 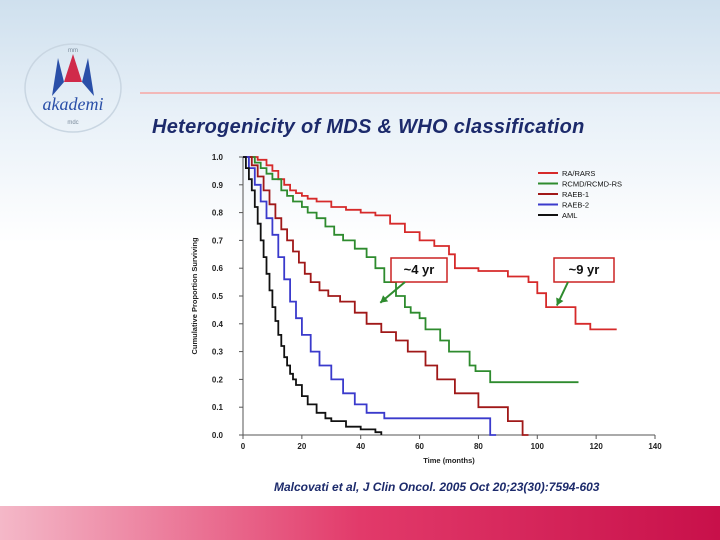 I want to click on x-tick-label: 0, so click(x=243, y=446).